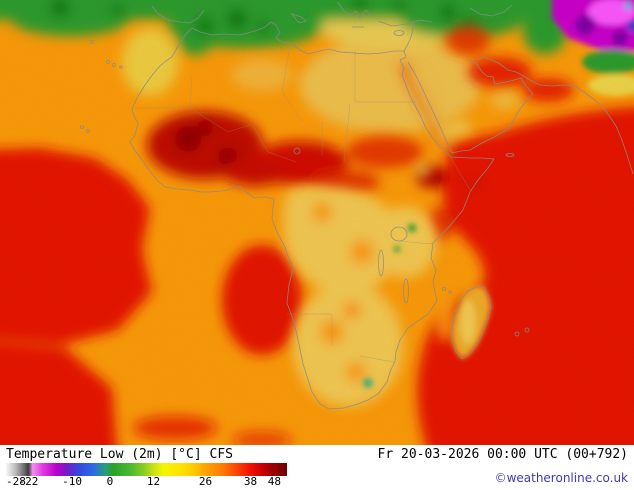 This screenshot has width=634, height=490. Describe the element at coordinates (409, 36) in the screenshot. I see `levant-coastline` at that location.